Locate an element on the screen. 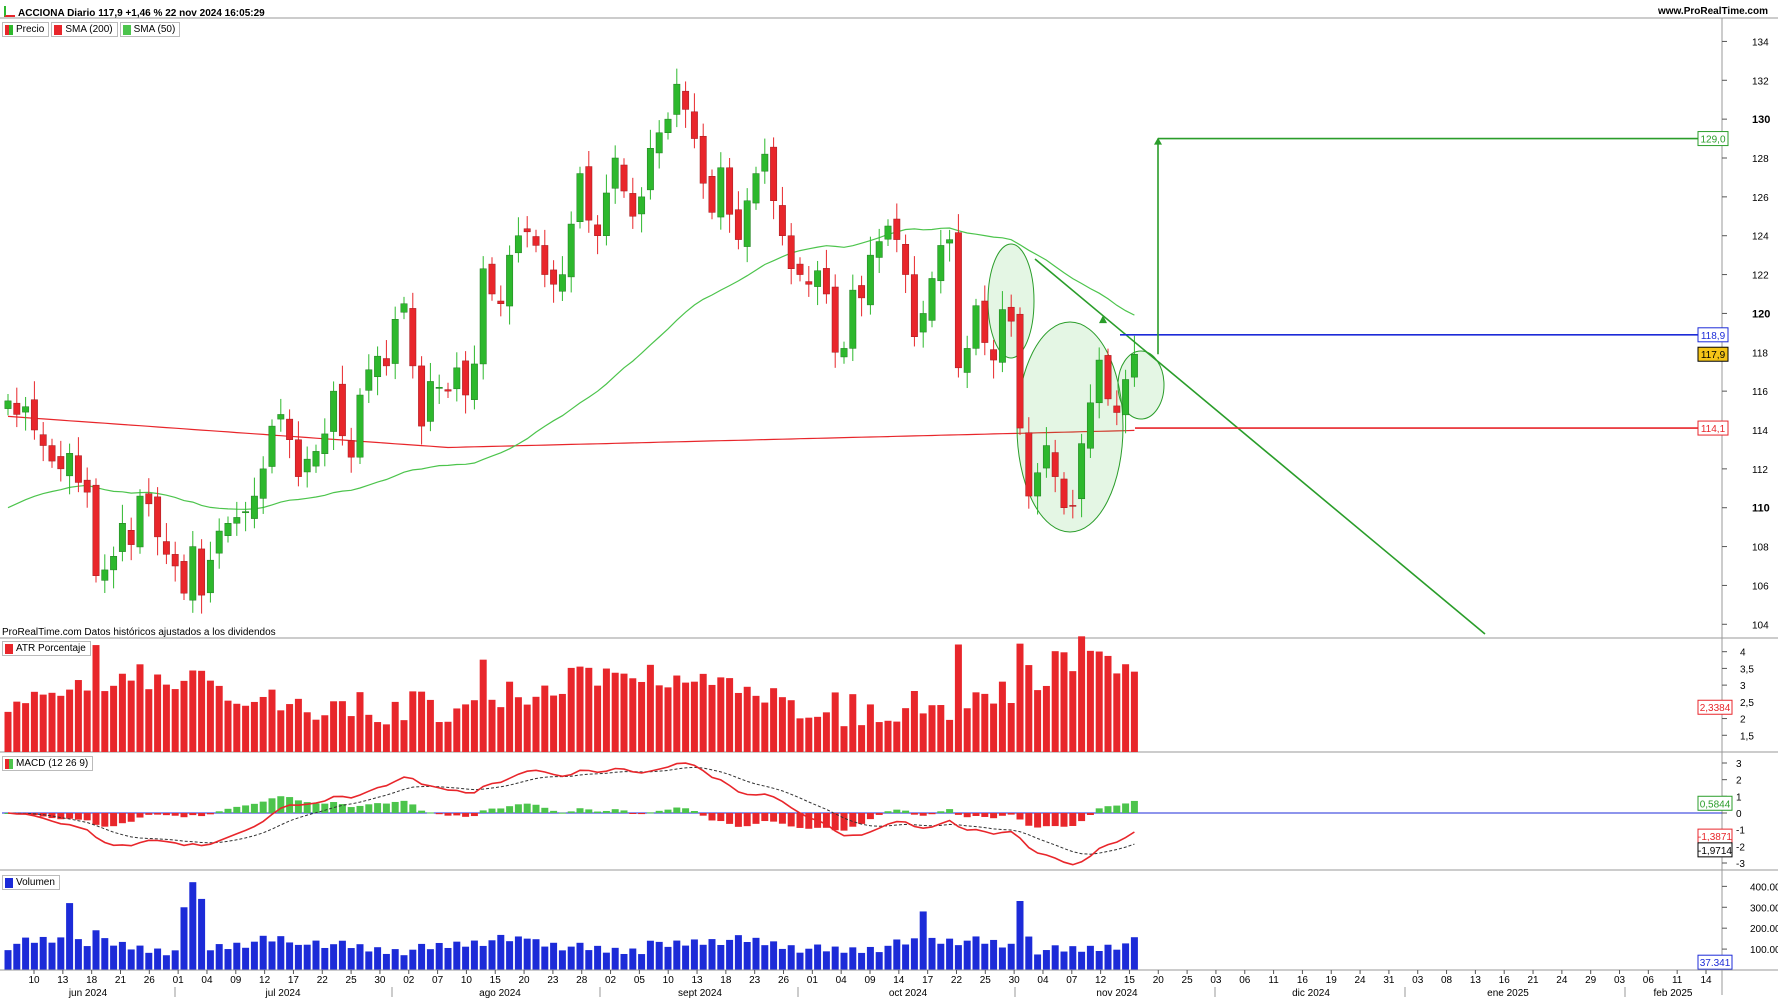  legend-macd: MACD (12 26 9) is located at coordinates (48, 763).